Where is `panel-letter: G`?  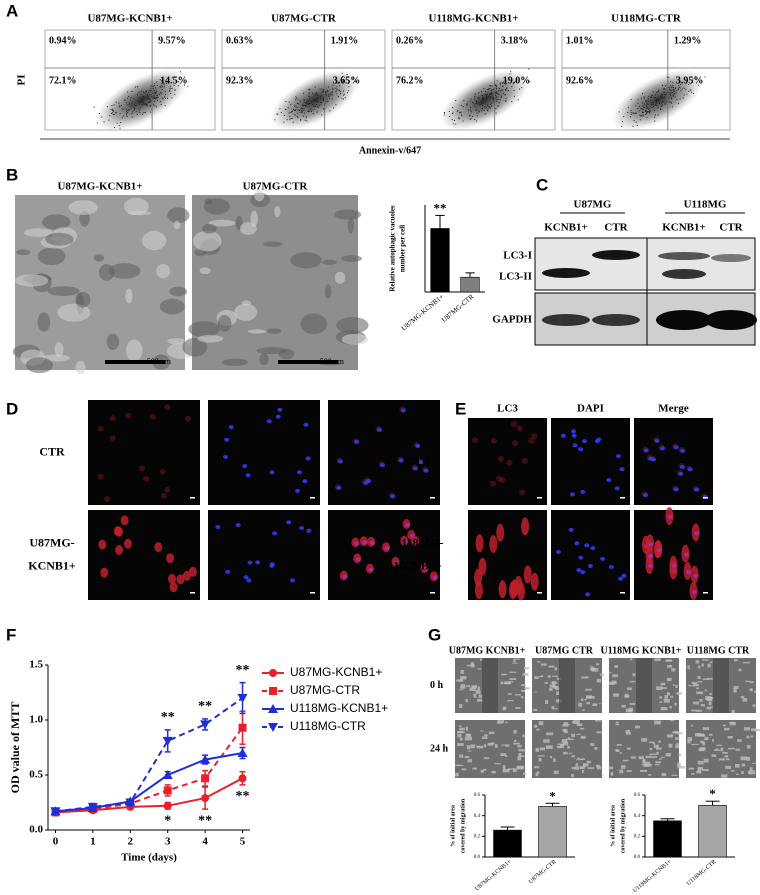 panel-letter: G is located at coordinates (434, 634).